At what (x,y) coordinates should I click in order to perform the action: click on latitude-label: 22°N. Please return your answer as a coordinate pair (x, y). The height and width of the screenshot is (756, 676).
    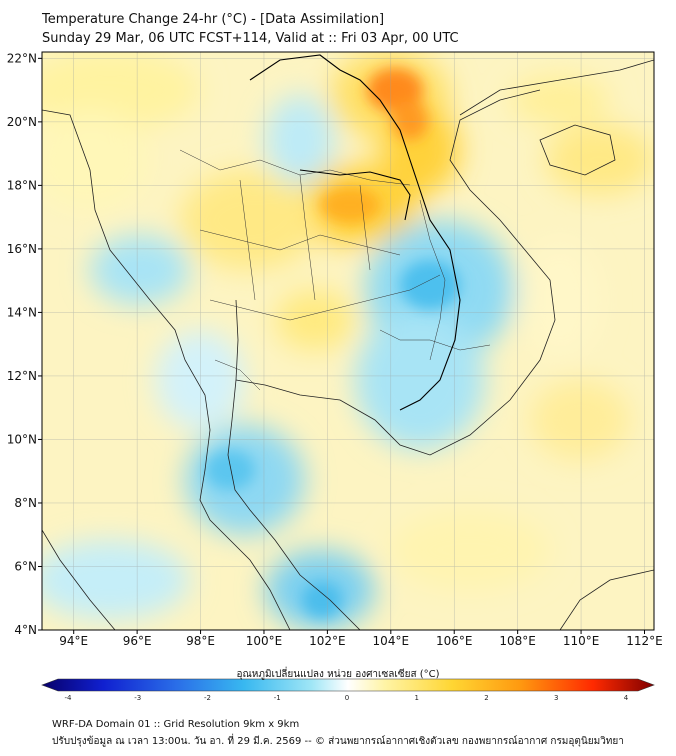
    Looking at the image, I should click on (22, 58).